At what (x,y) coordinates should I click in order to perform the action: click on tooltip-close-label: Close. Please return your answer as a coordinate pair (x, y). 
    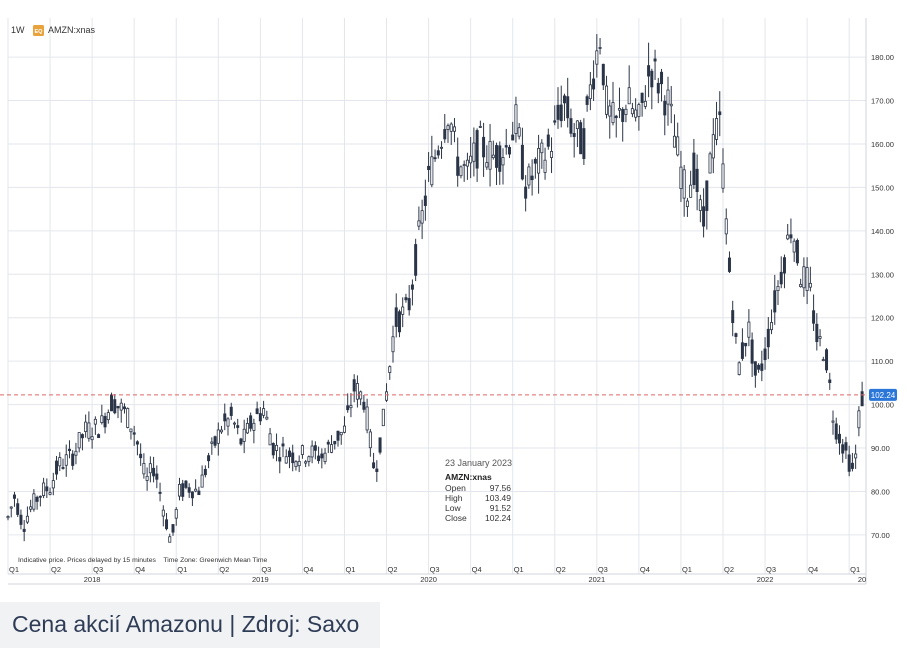
    Looking at the image, I should click on (456, 518).